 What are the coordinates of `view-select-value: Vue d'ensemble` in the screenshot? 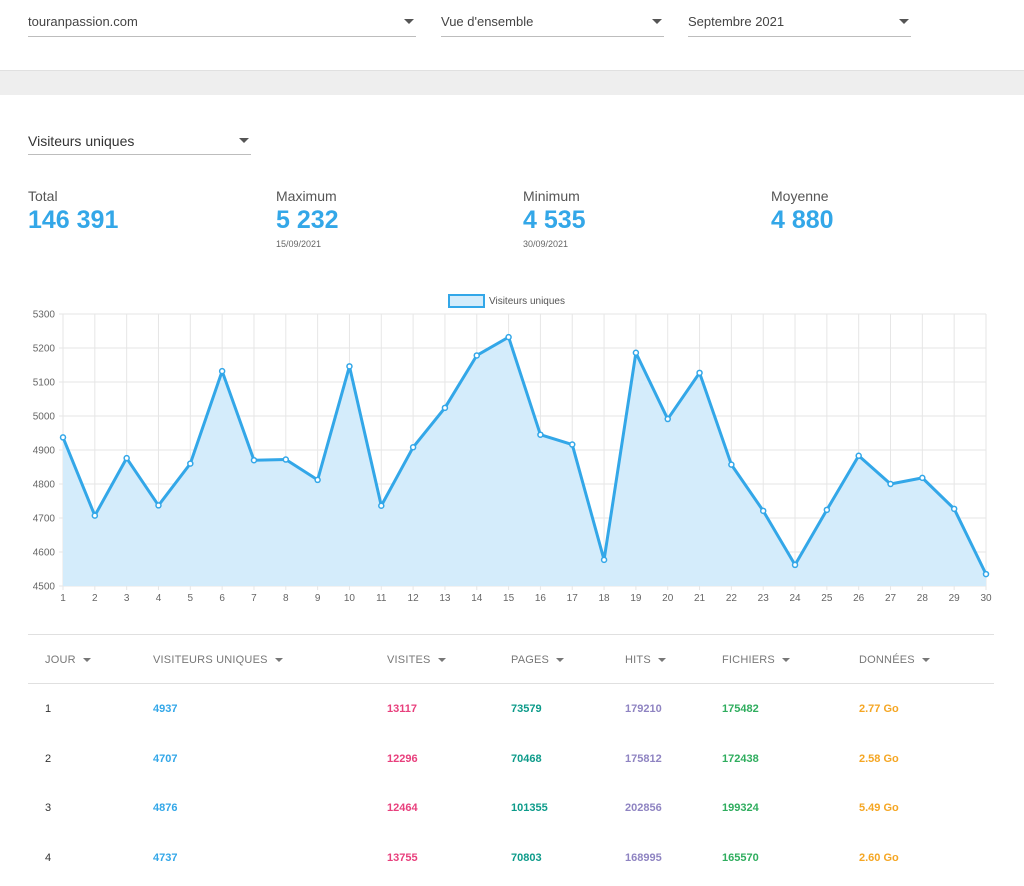 It's located at (487, 21).